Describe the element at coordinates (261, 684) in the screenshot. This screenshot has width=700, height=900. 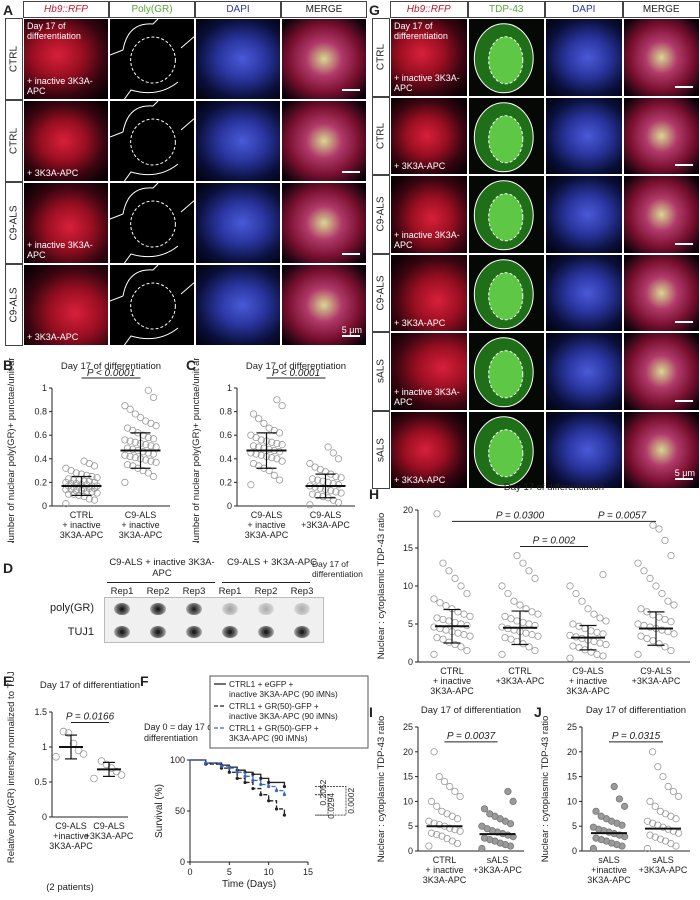
I see `legend-label: CTRL1 + eGFP +` at that location.